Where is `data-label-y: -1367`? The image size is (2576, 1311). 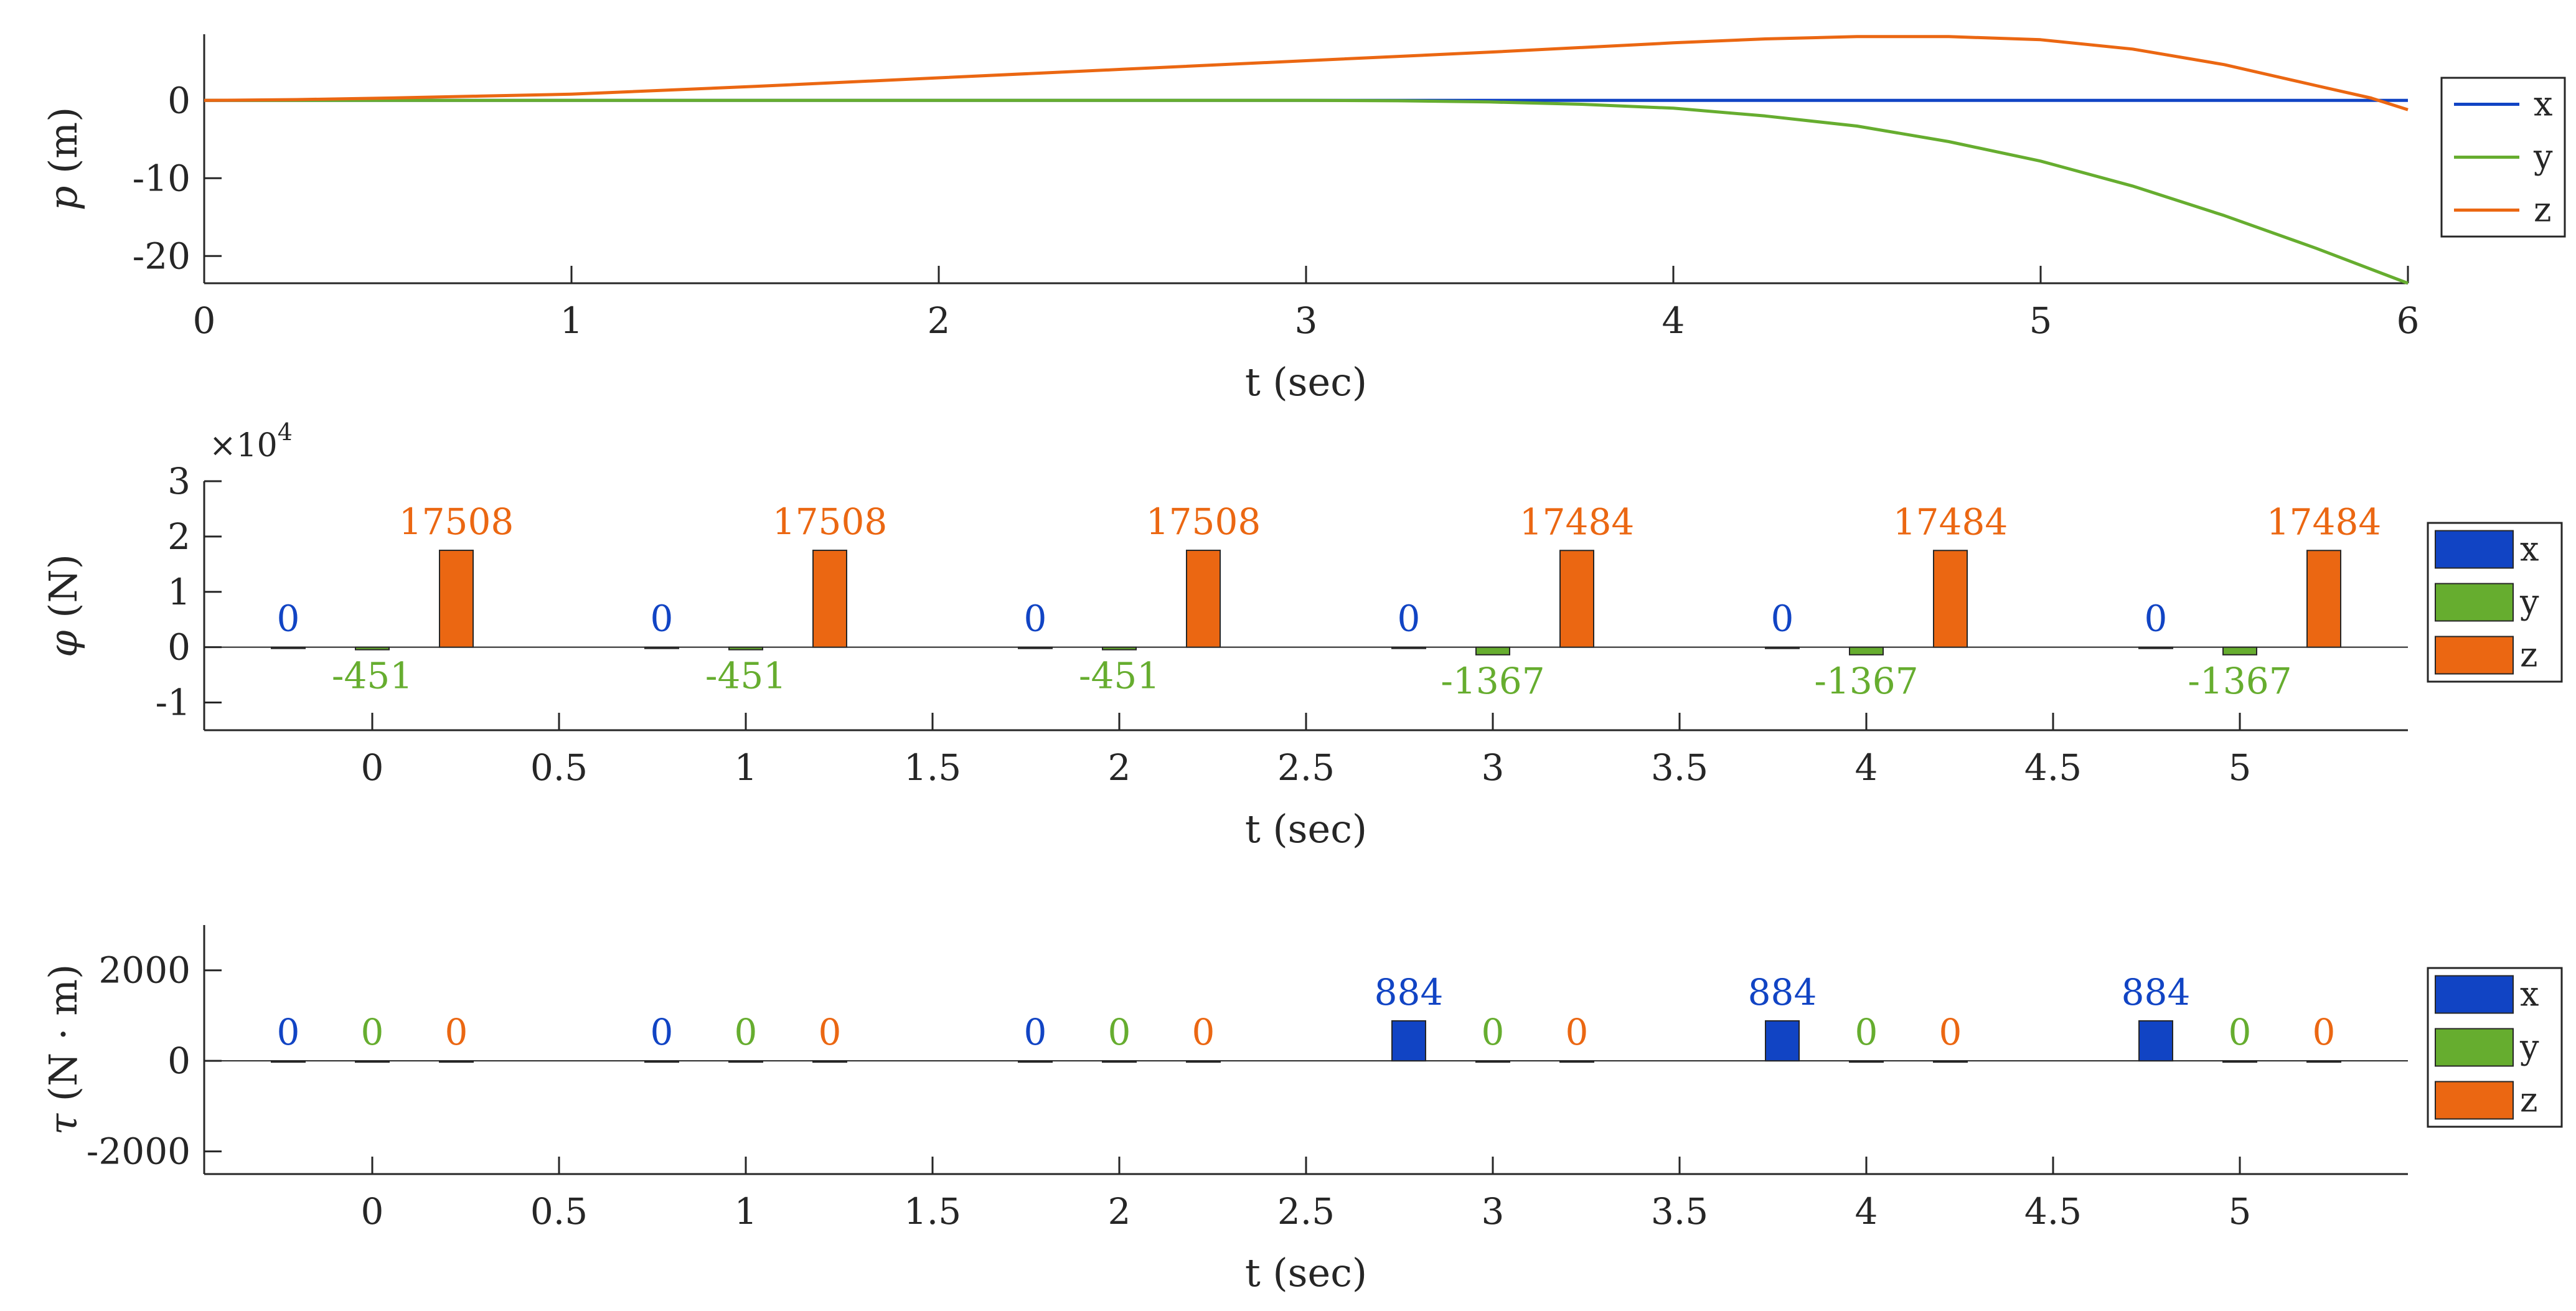
data-label-y: -1367 is located at coordinates (1866, 681).